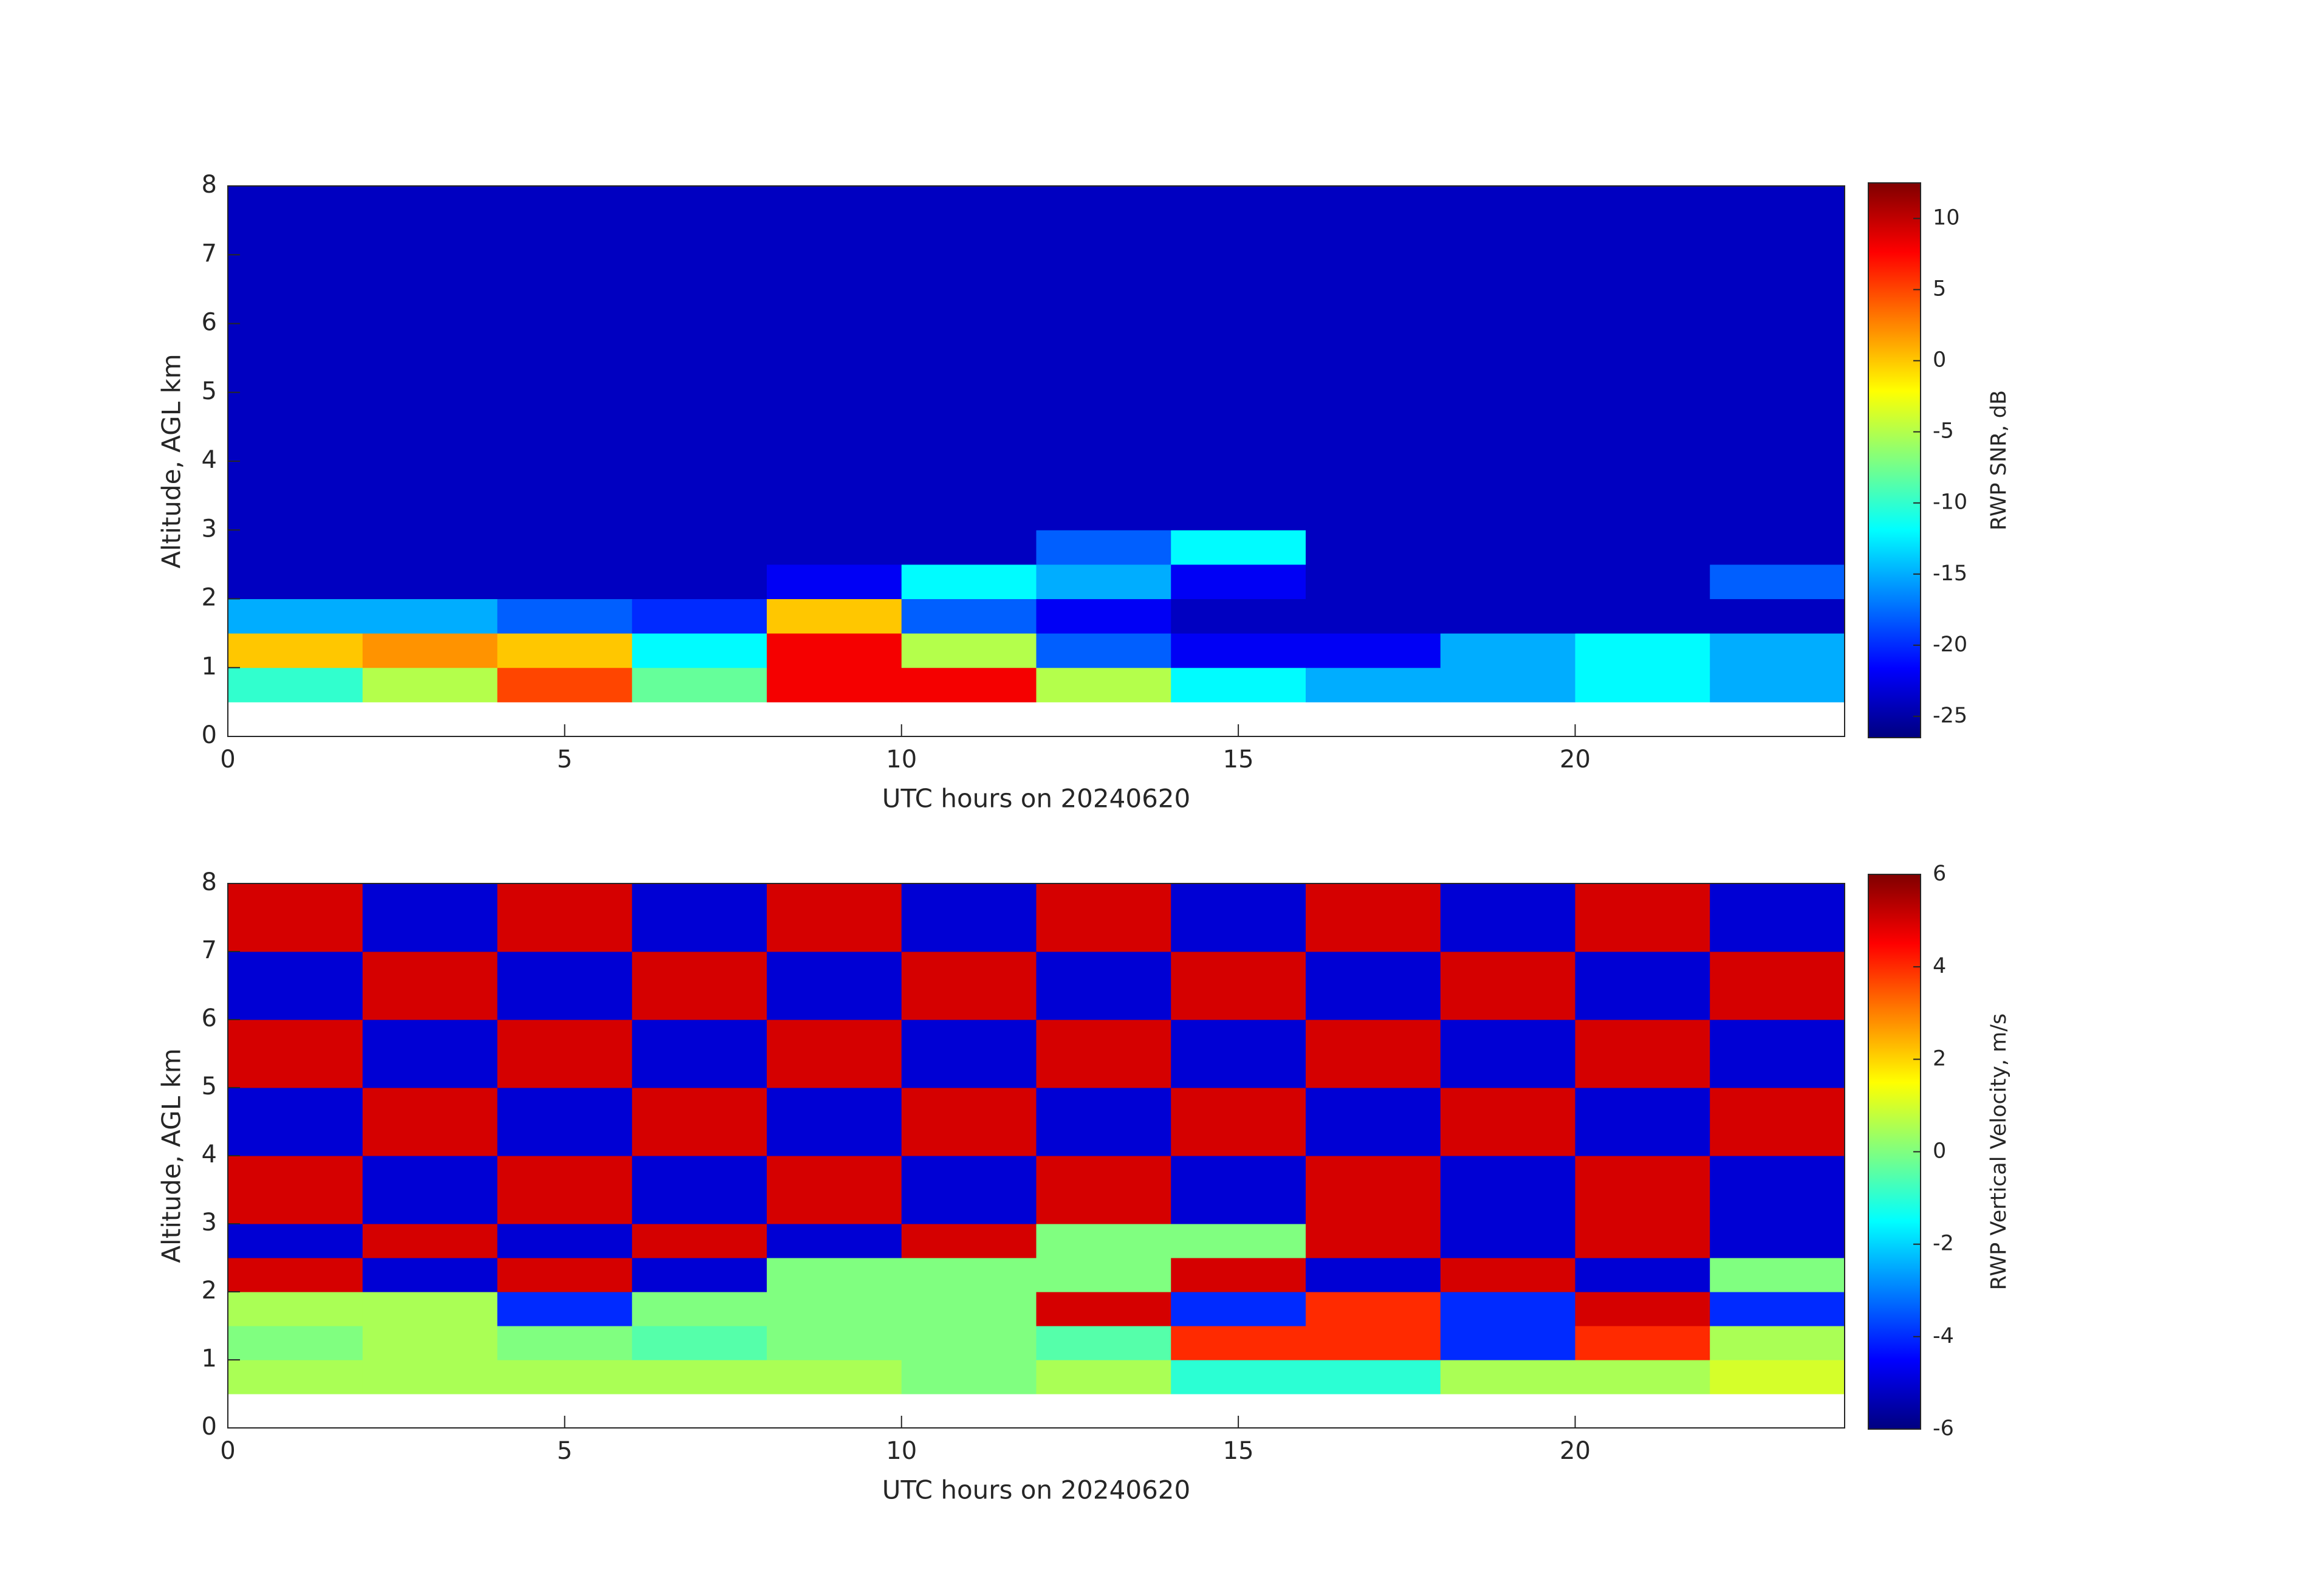 The image size is (2324, 1595). What do you see at coordinates (1939, 1151) in the screenshot?
I see `colorbar-tick-label: 0` at bounding box center [1939, 1151].